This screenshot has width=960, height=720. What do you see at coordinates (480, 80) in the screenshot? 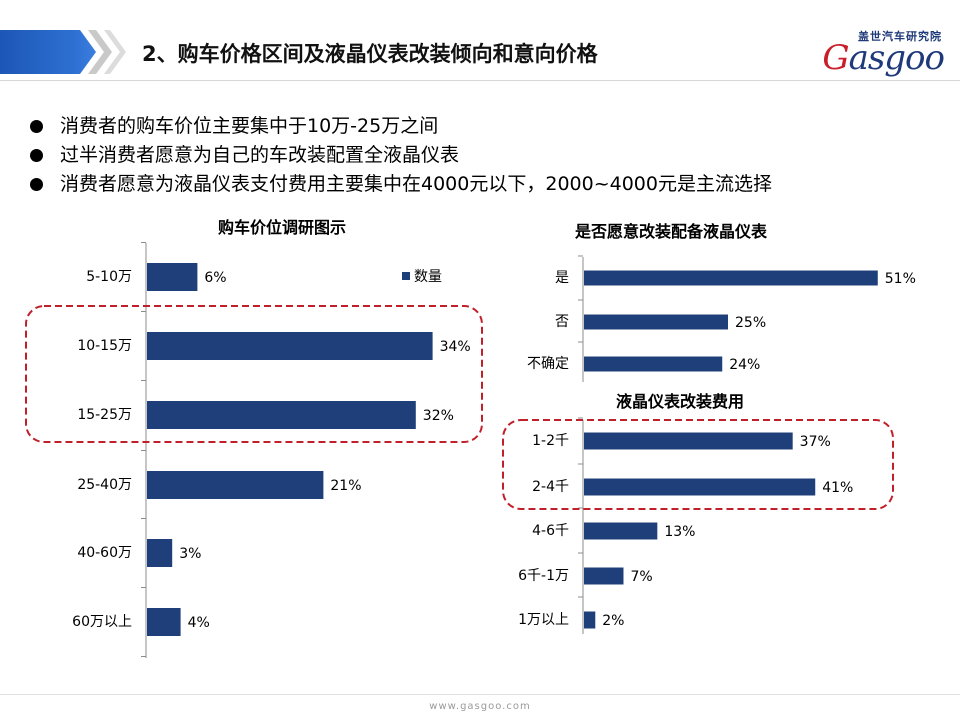
I see `header-divider` at bounding box center [480, 80].